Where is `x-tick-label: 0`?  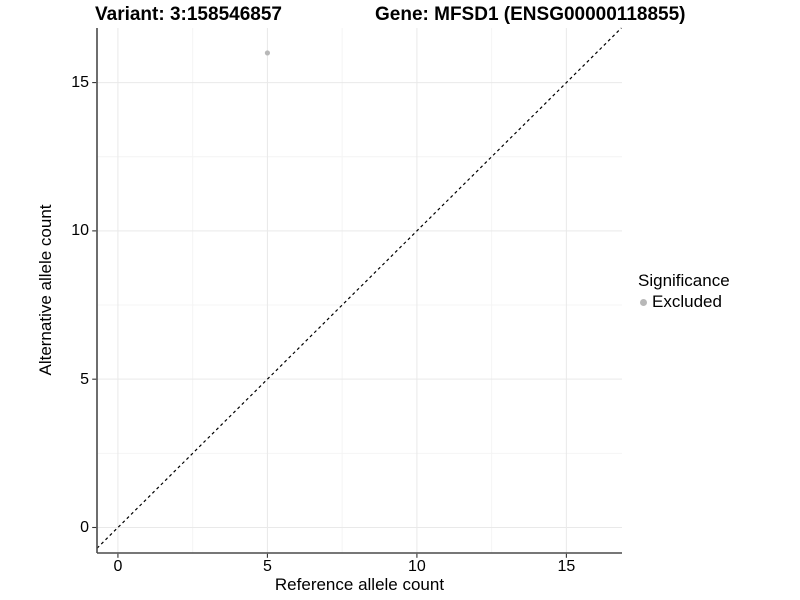
x-tick-label: 0 is located at coordinates (118, 566).